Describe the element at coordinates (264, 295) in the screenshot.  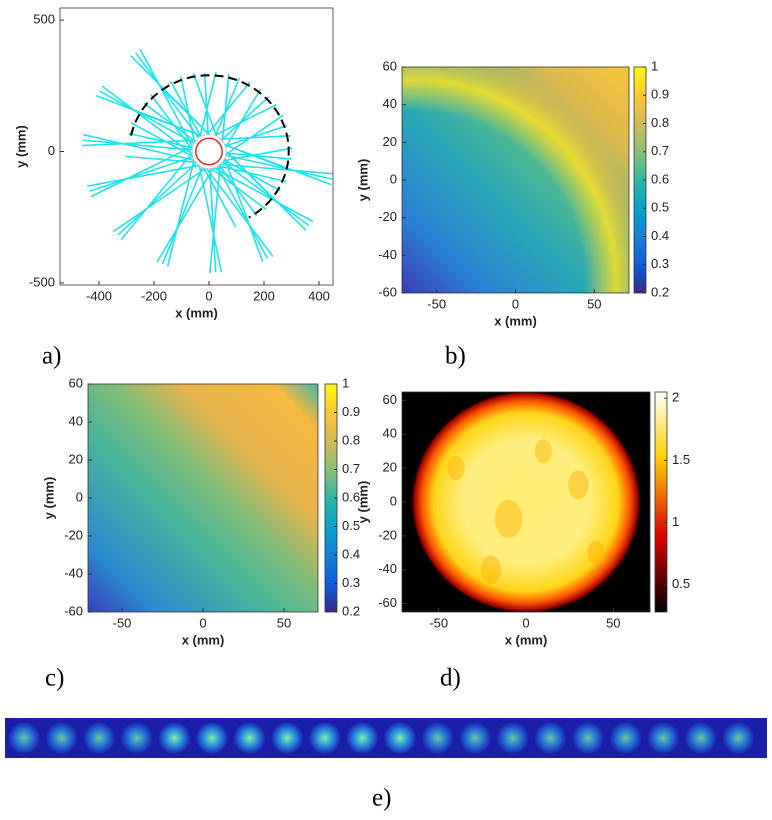
I see `x-tick-label: 200` at that location.